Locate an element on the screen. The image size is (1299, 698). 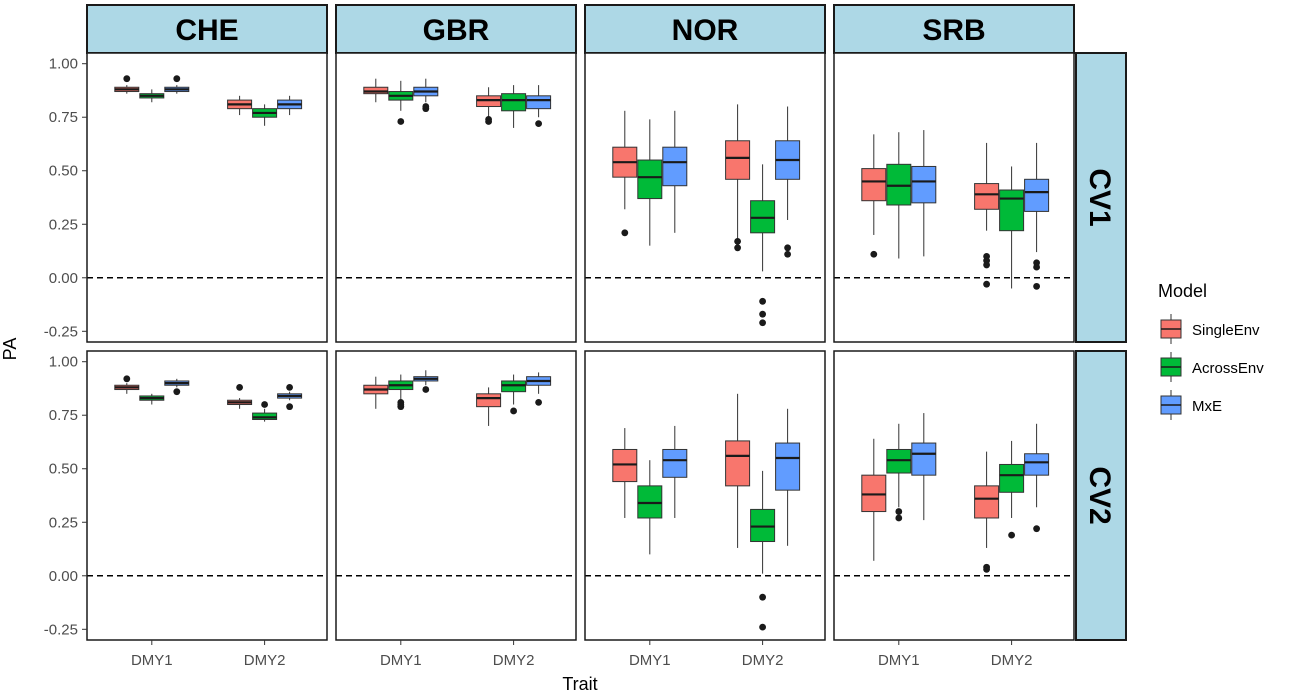
strip-box-che is located at coordinates (207, 29).